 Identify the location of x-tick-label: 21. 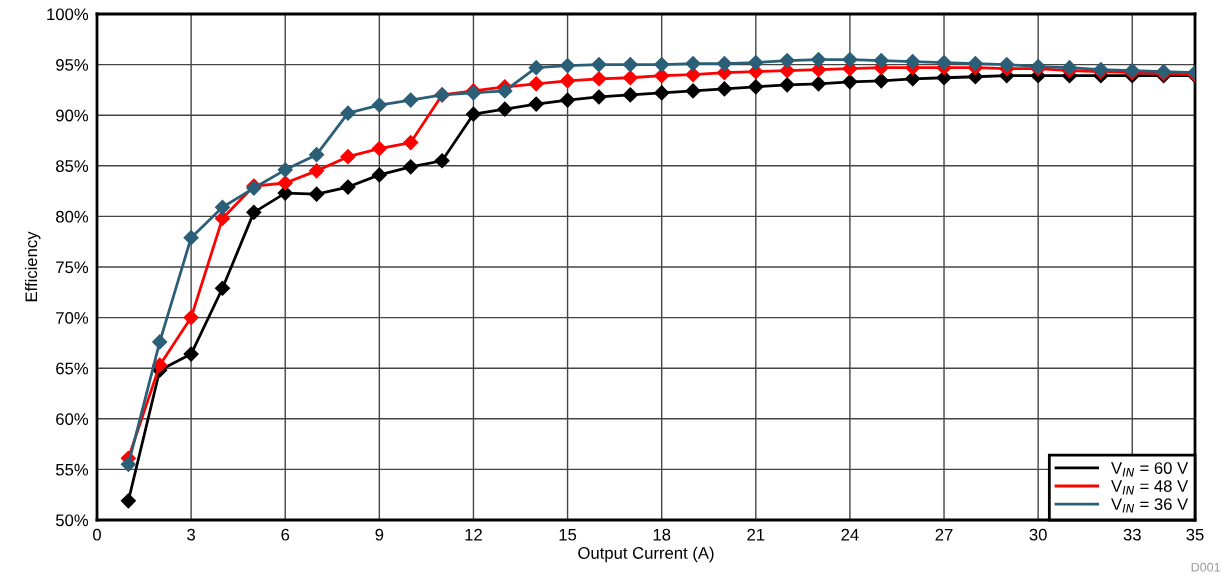
(756, 534).